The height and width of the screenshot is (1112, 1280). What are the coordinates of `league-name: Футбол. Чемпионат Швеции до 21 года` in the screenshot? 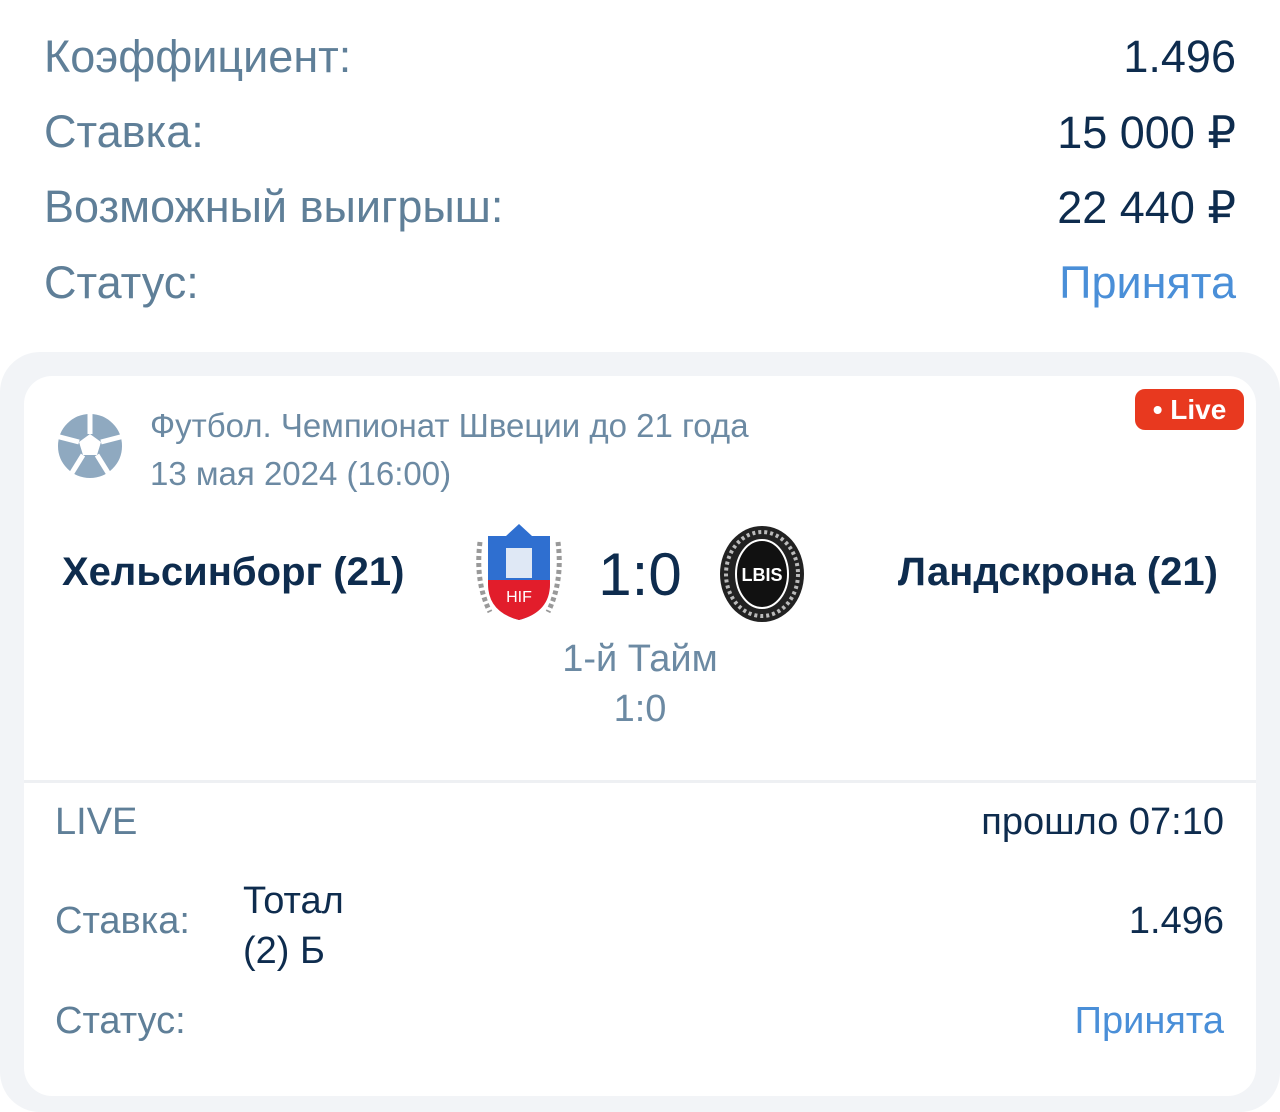 It's located at (449, 425).